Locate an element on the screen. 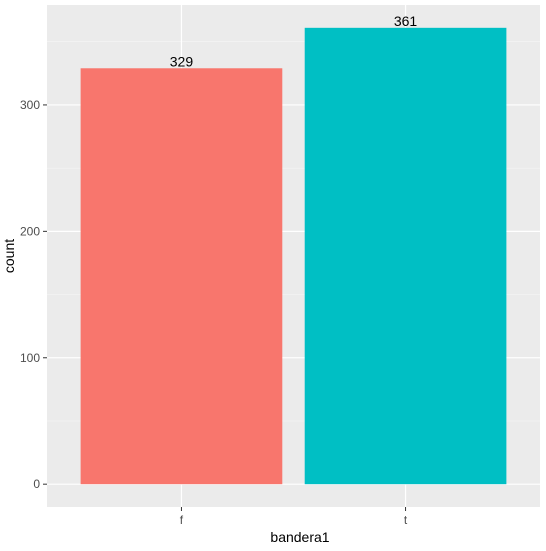 Image resolution: width=546 pixels, height=551 pixels. y-axis-title: count is located at coordinates (9, 256).